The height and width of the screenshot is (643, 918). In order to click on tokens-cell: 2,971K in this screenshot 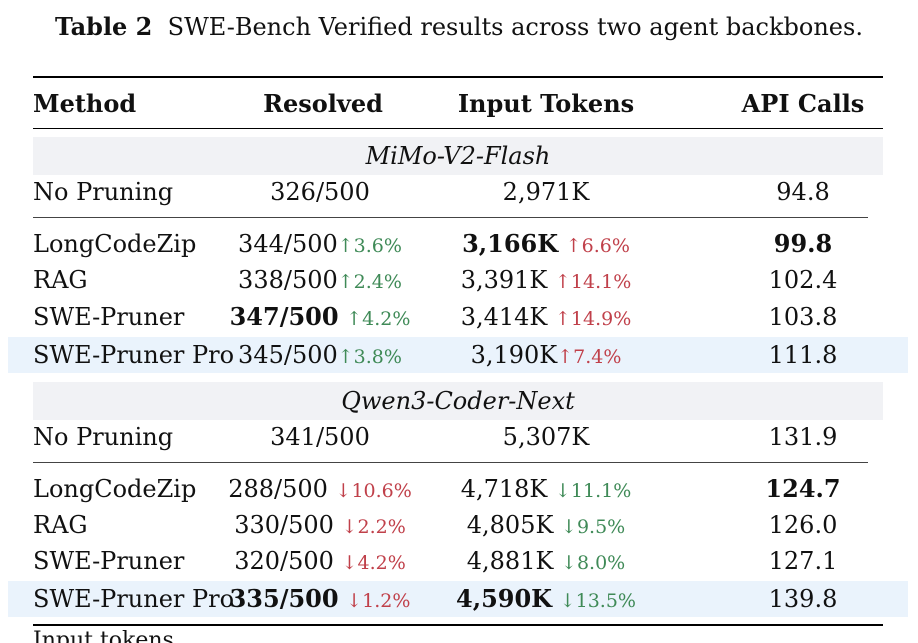, I will do `click(546, 192)`.